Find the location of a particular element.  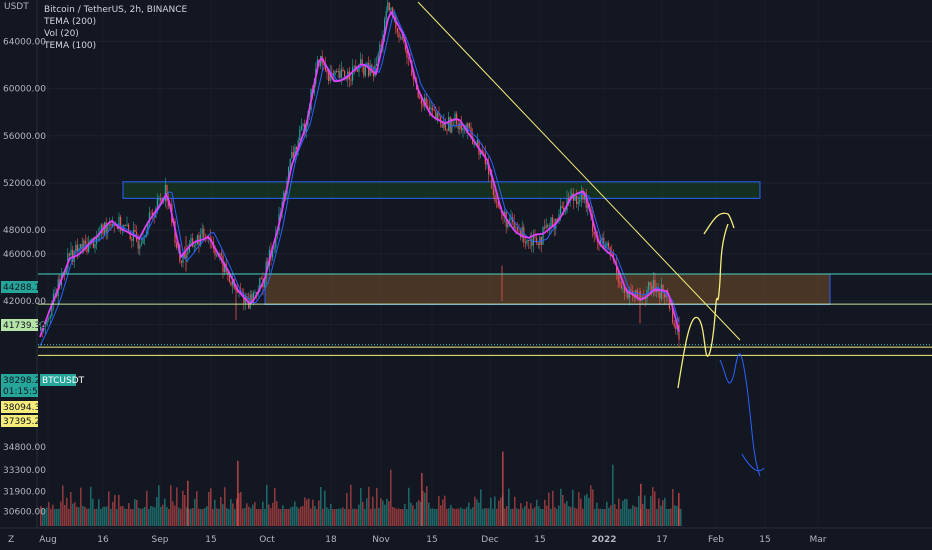

price-tag: 41739.36 is located at coordinates (23, 325).